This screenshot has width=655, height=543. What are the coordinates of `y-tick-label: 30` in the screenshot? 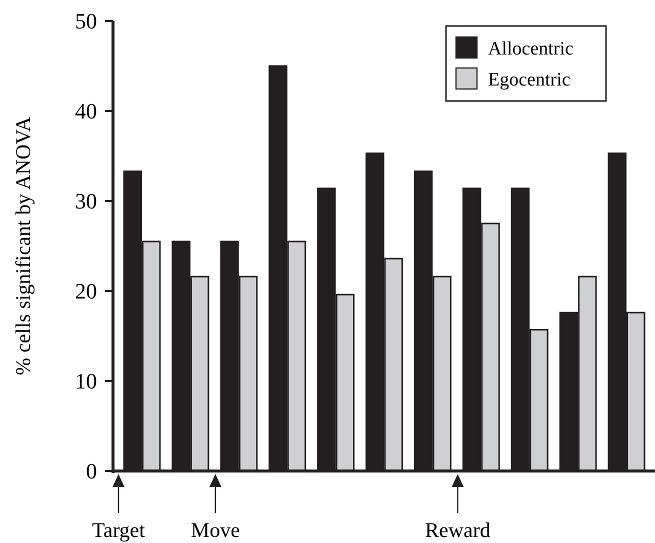 It's located at (86, 201).